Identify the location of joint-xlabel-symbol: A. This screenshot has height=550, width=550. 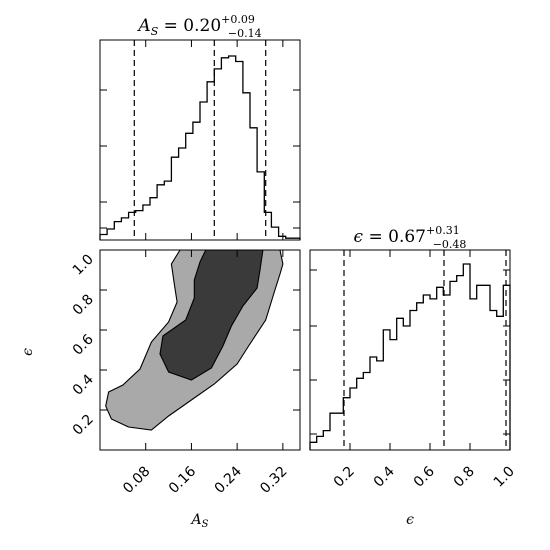
(196, 520).